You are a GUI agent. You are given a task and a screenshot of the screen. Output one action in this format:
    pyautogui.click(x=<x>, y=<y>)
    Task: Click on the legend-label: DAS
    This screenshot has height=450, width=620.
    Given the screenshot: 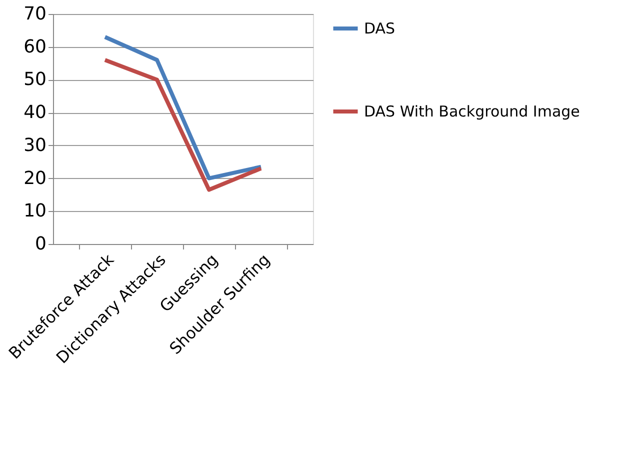 What is the action you would take?
    pyautogui.click(x=380, y=29)
    